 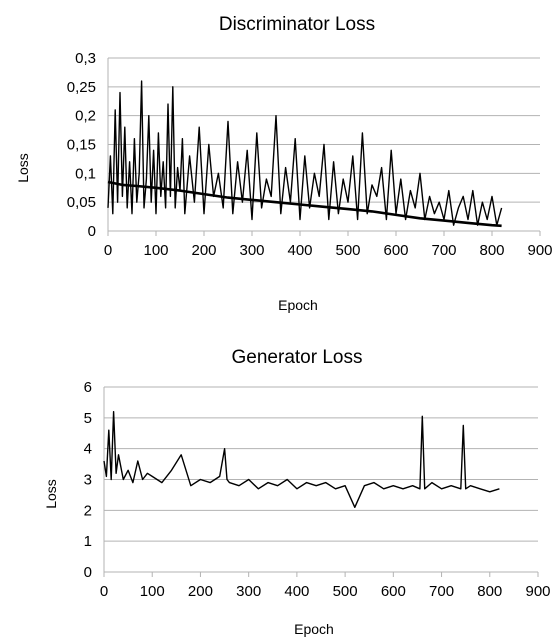 I want to click on chart-title: Discriminator Loss, so click(x=297, y=24).